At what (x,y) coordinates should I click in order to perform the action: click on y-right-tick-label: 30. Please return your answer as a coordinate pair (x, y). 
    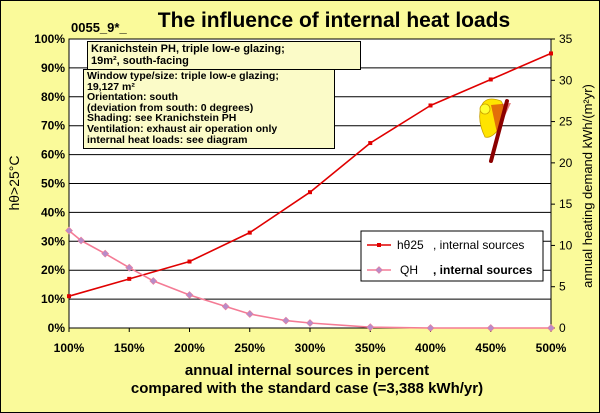
    Looking at the image, I should click on (566, 80).